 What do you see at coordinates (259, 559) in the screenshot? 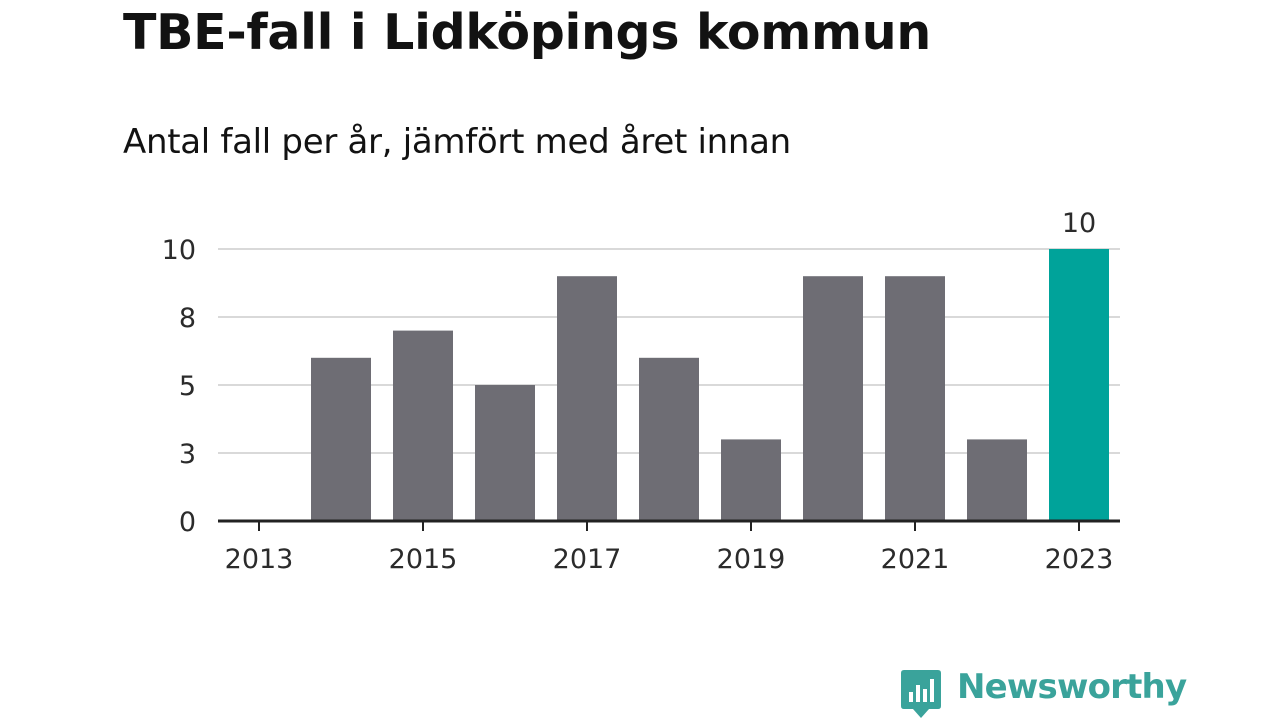
I see `x-tick-label: 2013` at bounding box center [259, 559].